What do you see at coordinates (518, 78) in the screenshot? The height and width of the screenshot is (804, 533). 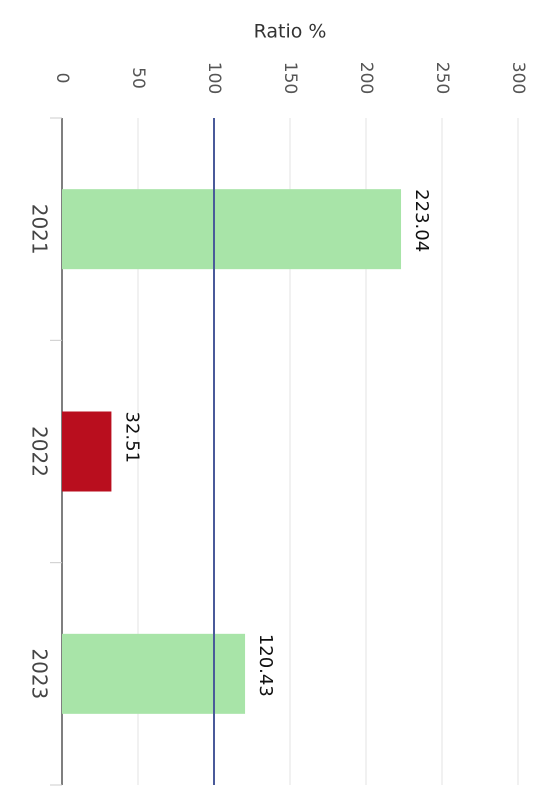 I see `x-tick-label: 300` at bounding box center [518, 78].